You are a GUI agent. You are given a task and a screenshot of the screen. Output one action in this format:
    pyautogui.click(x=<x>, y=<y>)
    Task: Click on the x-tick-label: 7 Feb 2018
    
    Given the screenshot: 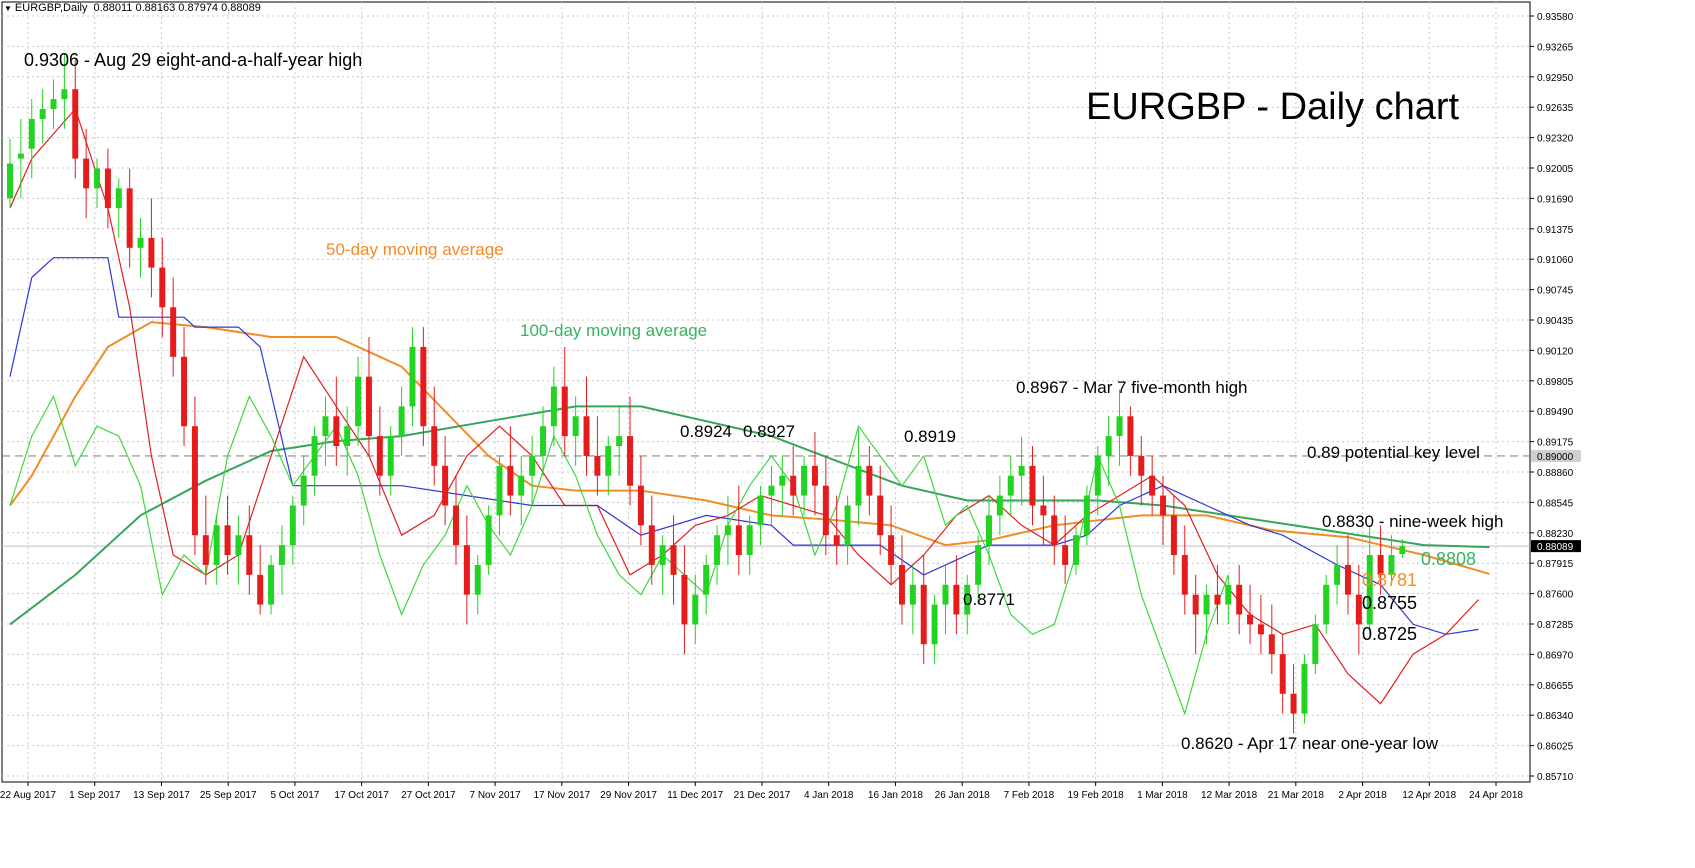 What is the action you would take?
    pyautogui.click(x=1029, y=795)
    